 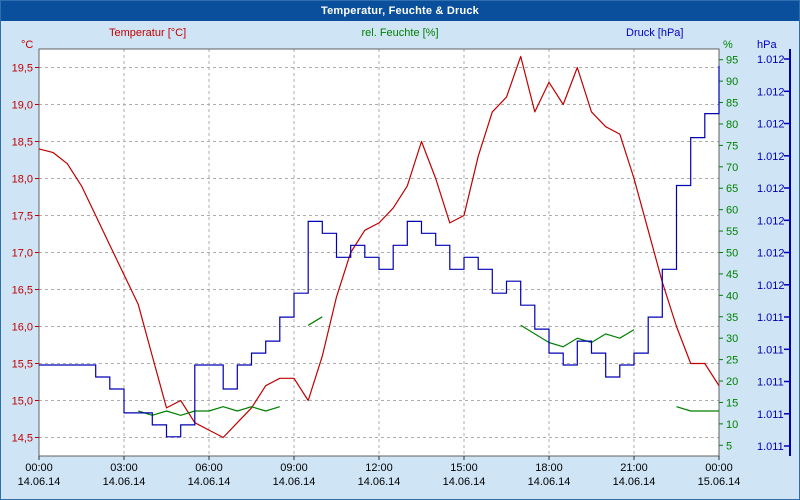 What do you see at coordinates (400, 33) in the screenshot?
I see `legend-humidity: rel. Feuchte [%]` at bounding box center [400, 33].